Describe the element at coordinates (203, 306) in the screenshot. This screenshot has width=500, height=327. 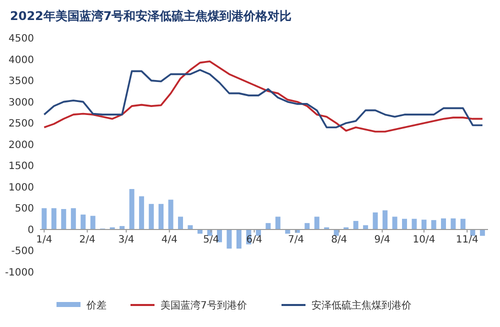
I see `legend-label: 美国蓝湾7号到港价` at that location.